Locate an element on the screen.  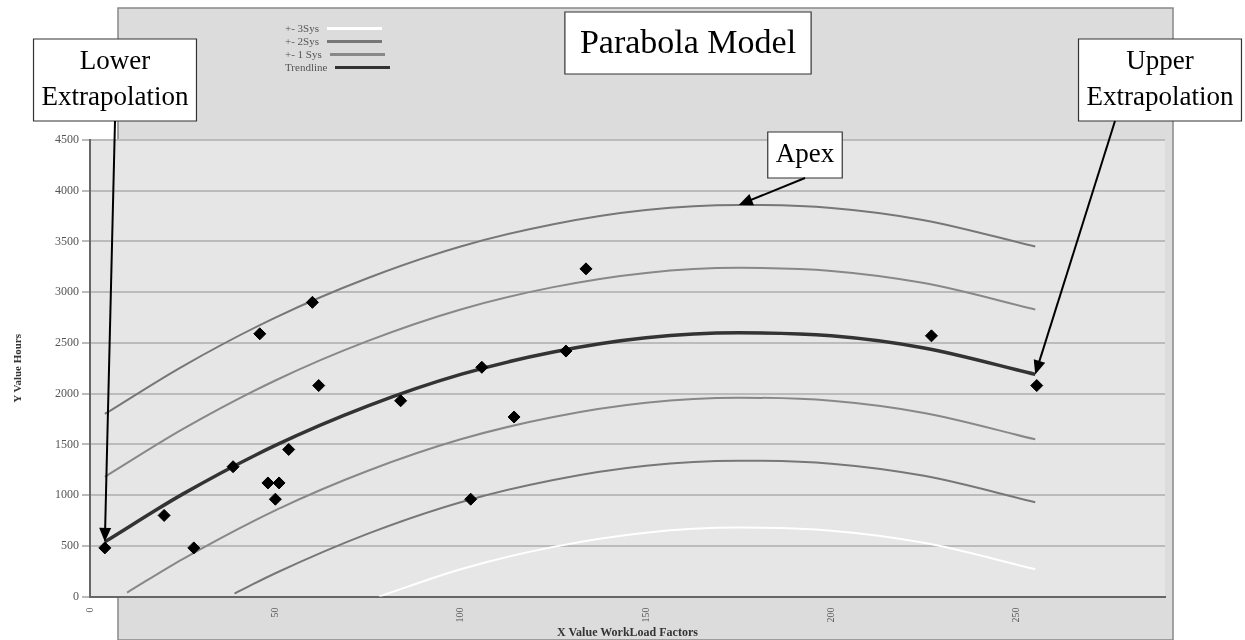
x-tick-label: 150 is located at coordinates (645, 615).